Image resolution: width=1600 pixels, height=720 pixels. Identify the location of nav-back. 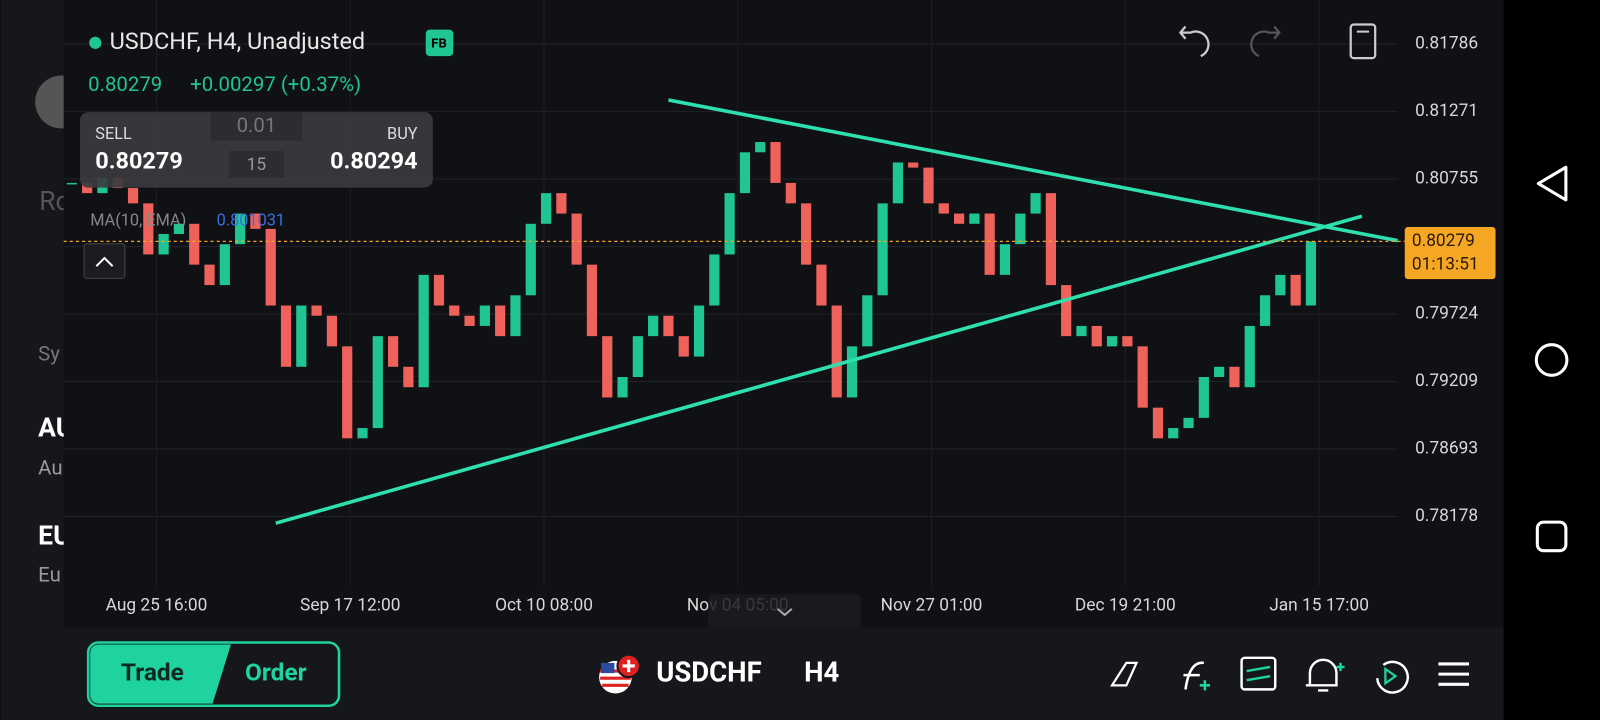
(1552, 183).